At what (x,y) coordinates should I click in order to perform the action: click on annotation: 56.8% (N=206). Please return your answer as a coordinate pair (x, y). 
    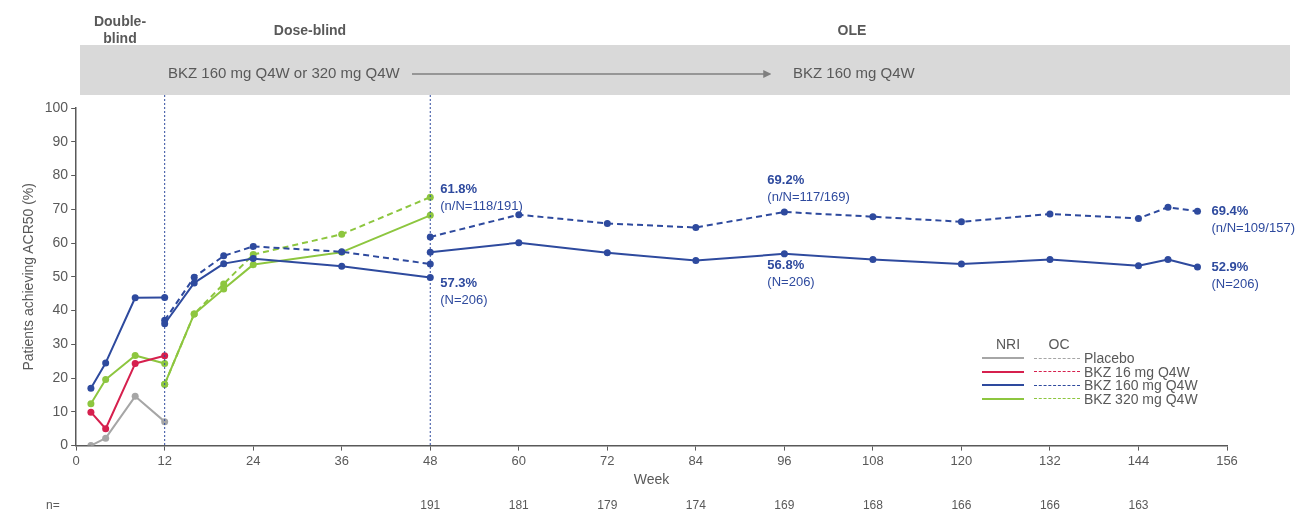
    Looking at the image, I should click on (791, 273).